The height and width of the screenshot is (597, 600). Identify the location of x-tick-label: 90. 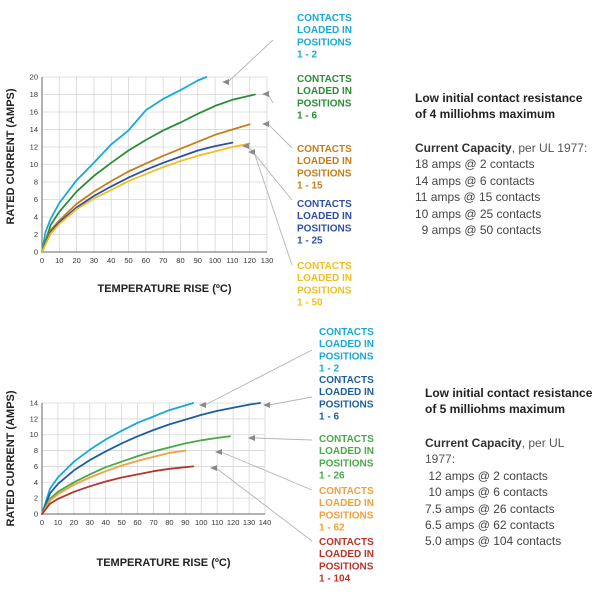
(198, 260).